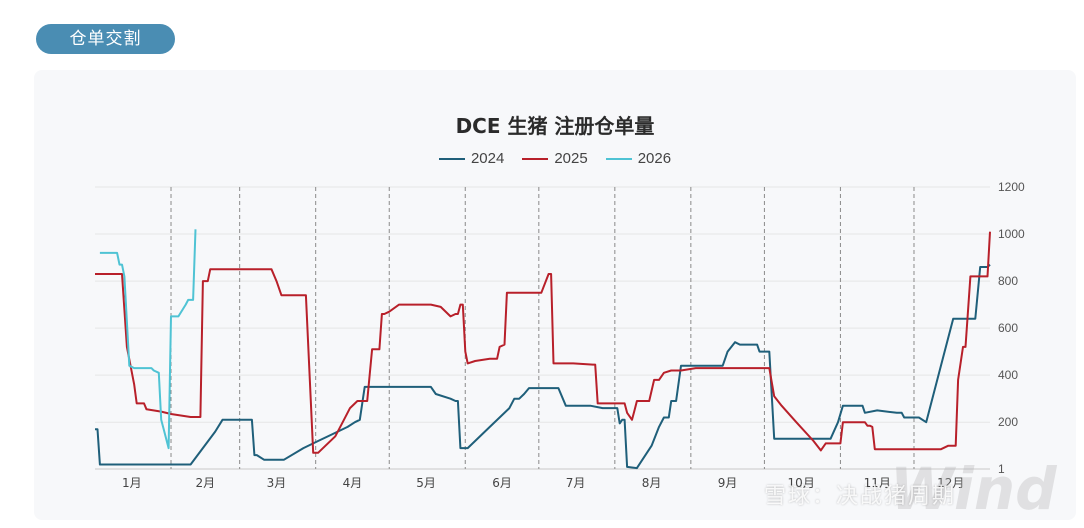 This screenshot has width=1084, height=528. What do you see at coordinates (1008, 328) in the screenshot?
I see `y-tick-label: 600` at bounding box center [1008, 328].